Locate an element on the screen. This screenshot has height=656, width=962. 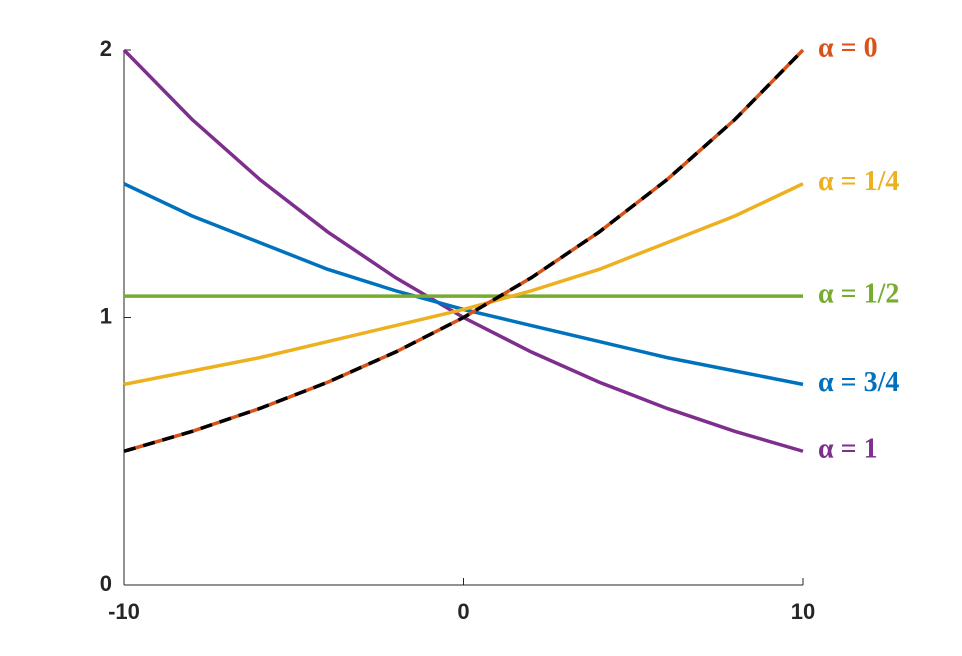
y-tick-label: 0 is located at coordinates (106, 583).